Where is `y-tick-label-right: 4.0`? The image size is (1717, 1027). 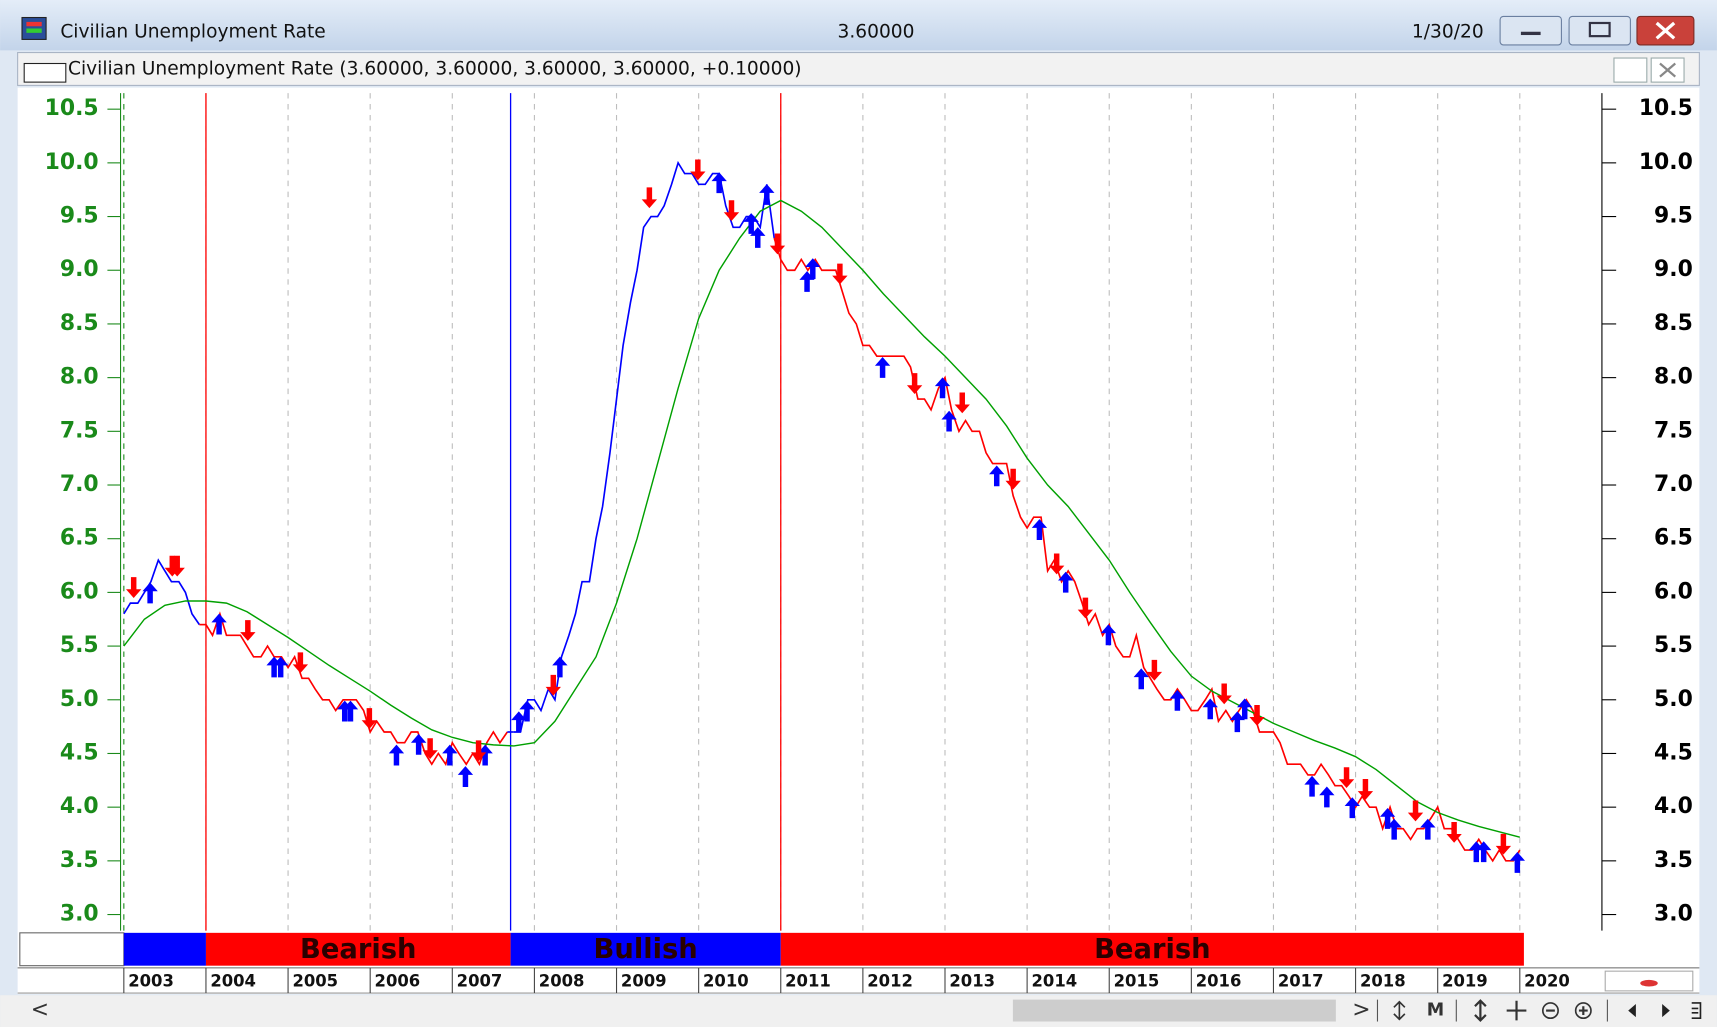 y-tick-label-right: 4.0 is located at coordinates (1673, 806).